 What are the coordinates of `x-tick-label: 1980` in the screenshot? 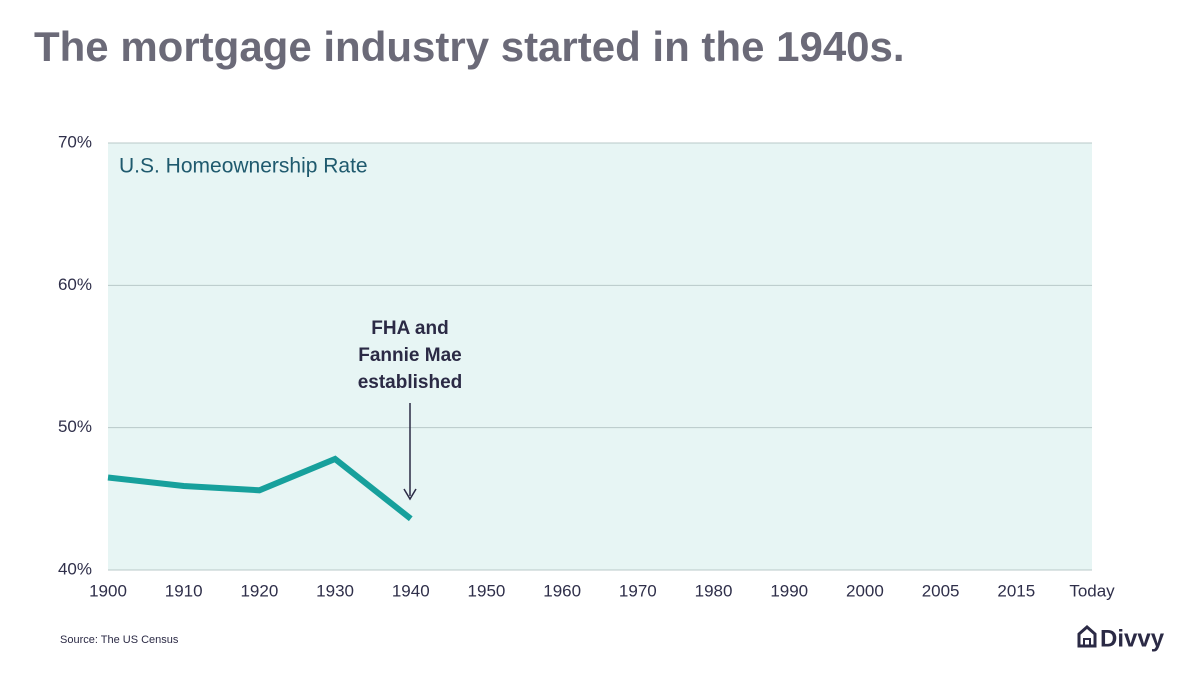 It's located at (714, 590).